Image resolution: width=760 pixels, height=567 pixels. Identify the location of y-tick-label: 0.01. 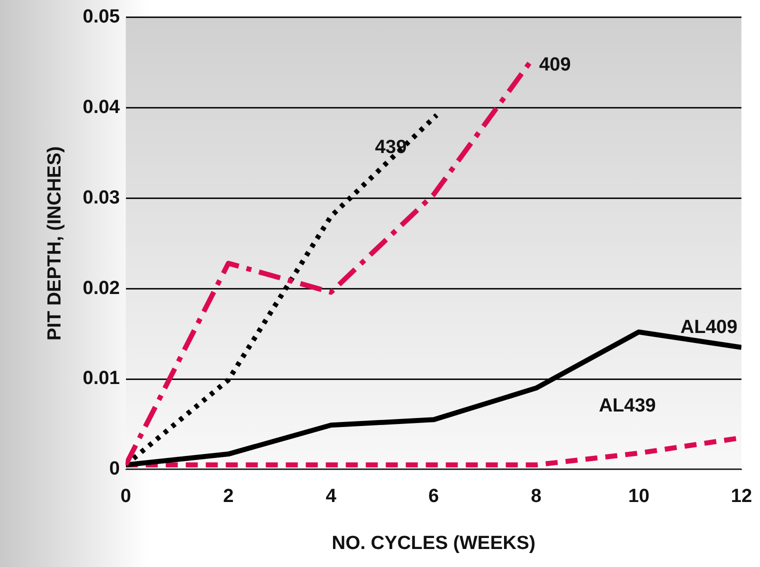
(101, 379).